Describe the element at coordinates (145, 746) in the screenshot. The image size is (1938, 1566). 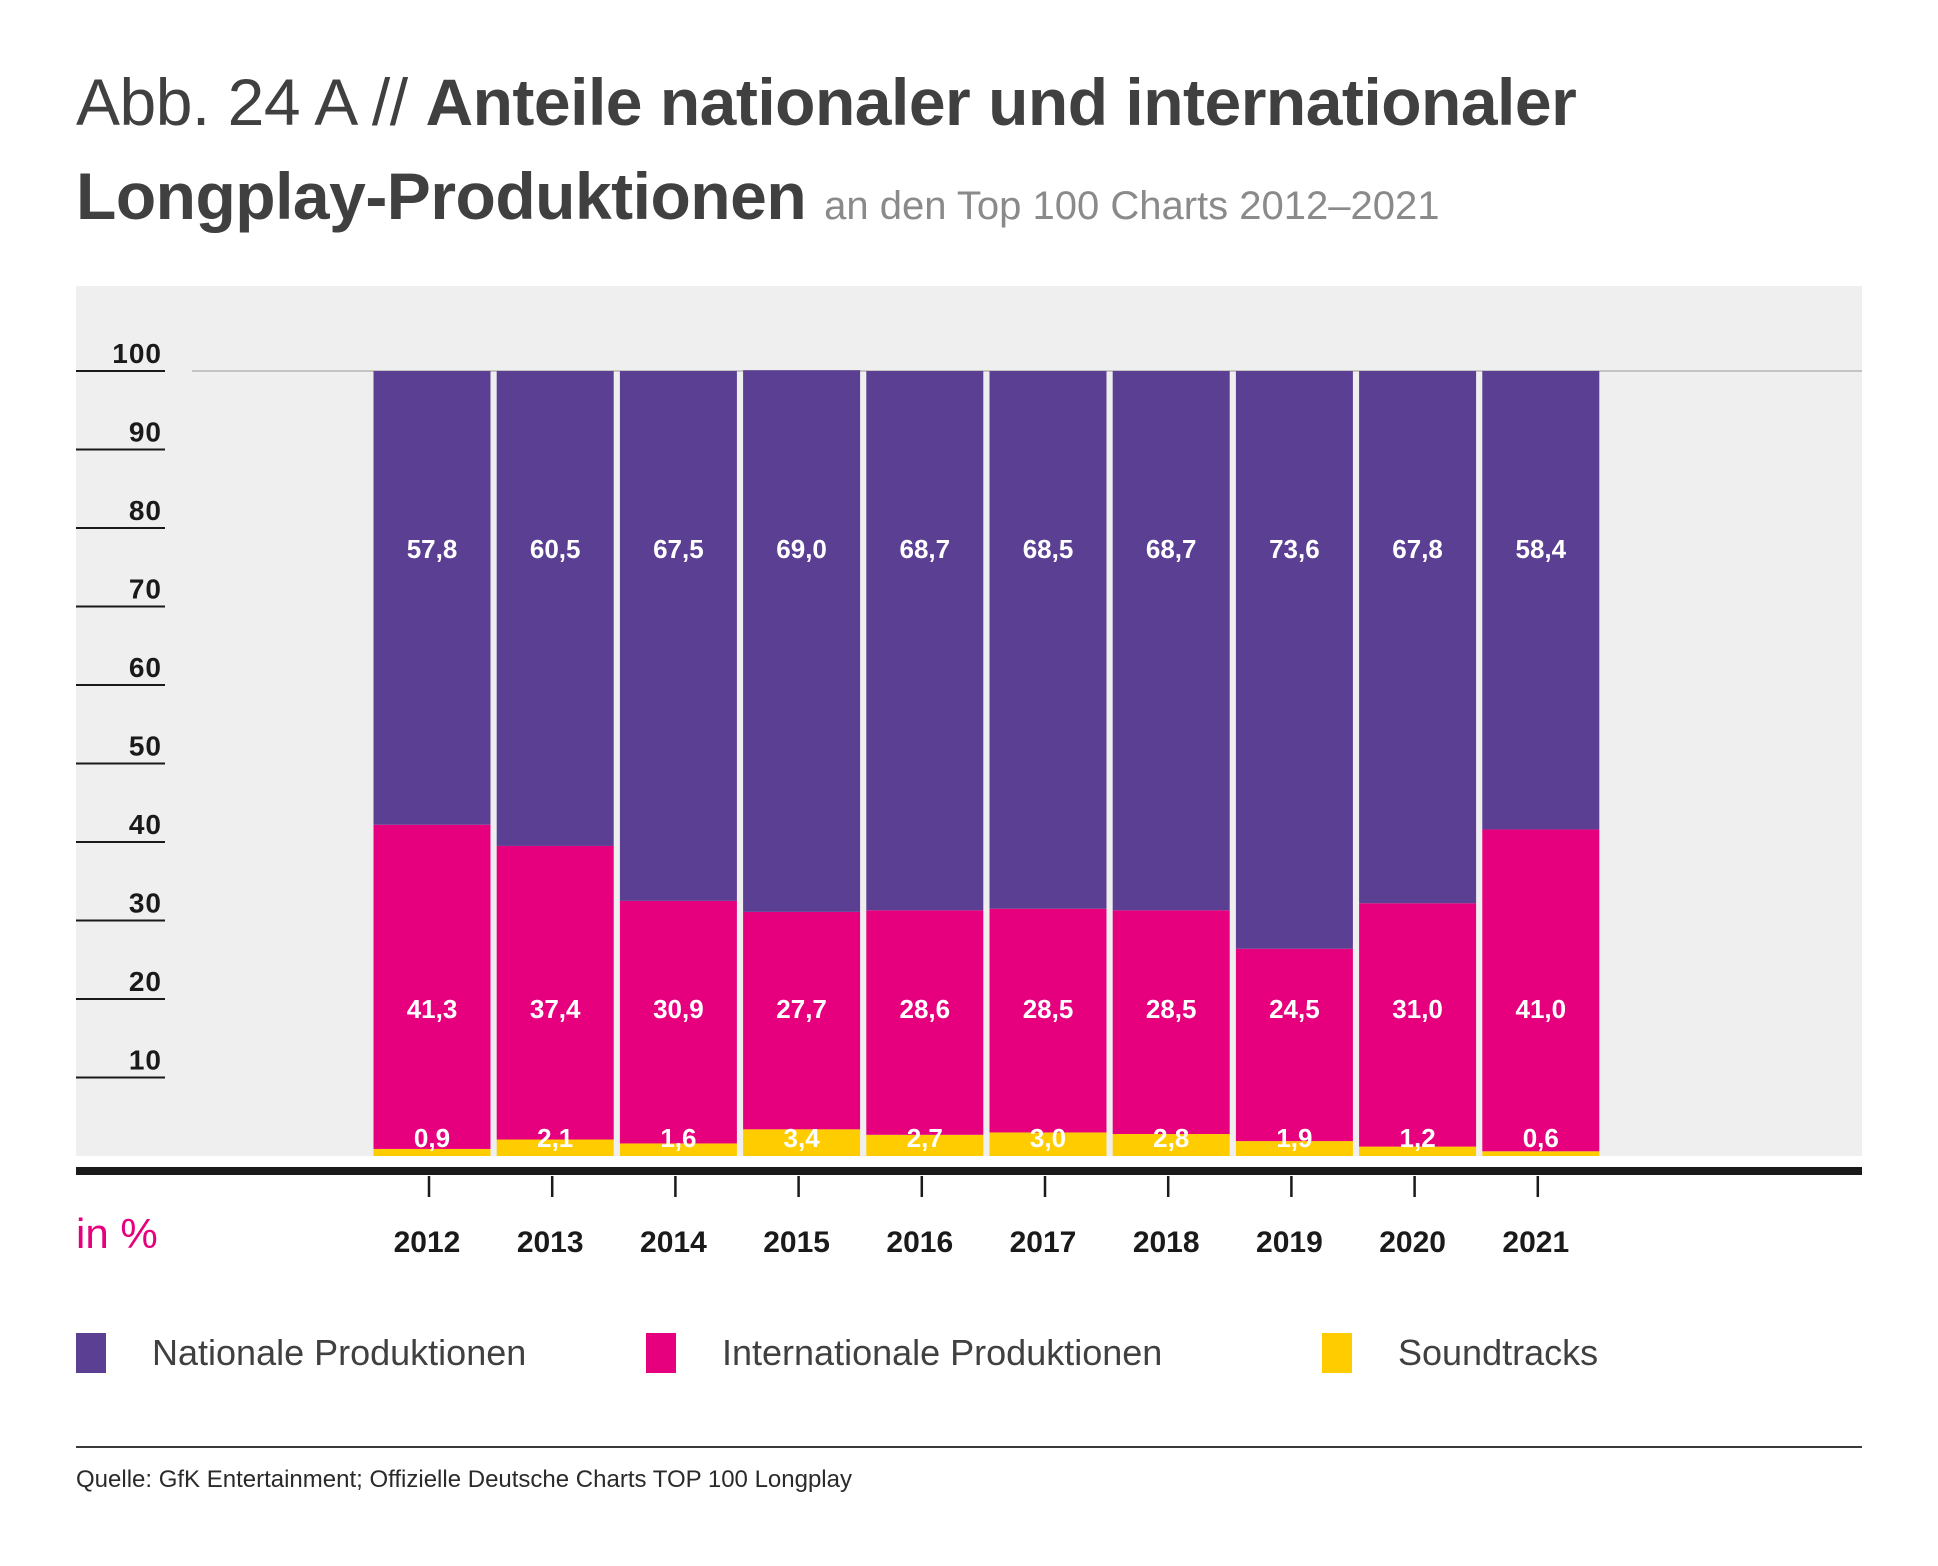
I see `y-tick-label-50: 50` at that location.